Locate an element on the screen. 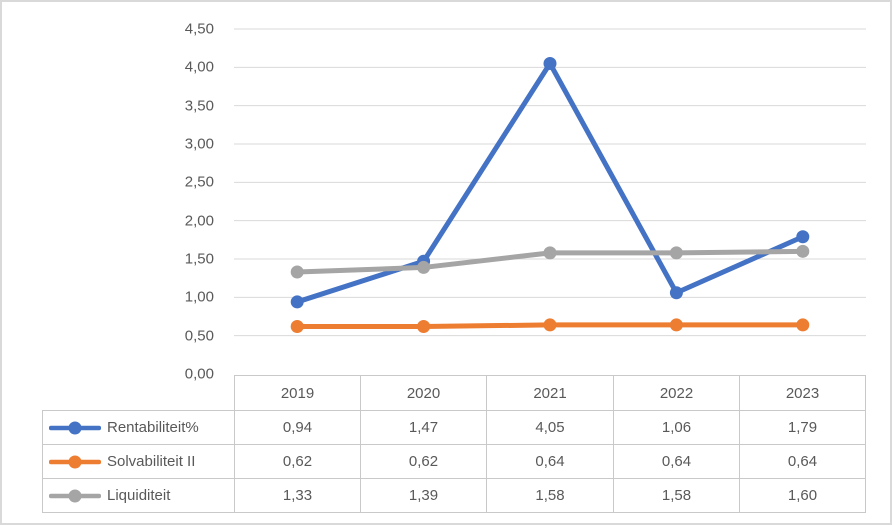 The width and height of the screenshot is (892, 525). data-point-liquiditeit-2021 is located at coordinates (550, 253).